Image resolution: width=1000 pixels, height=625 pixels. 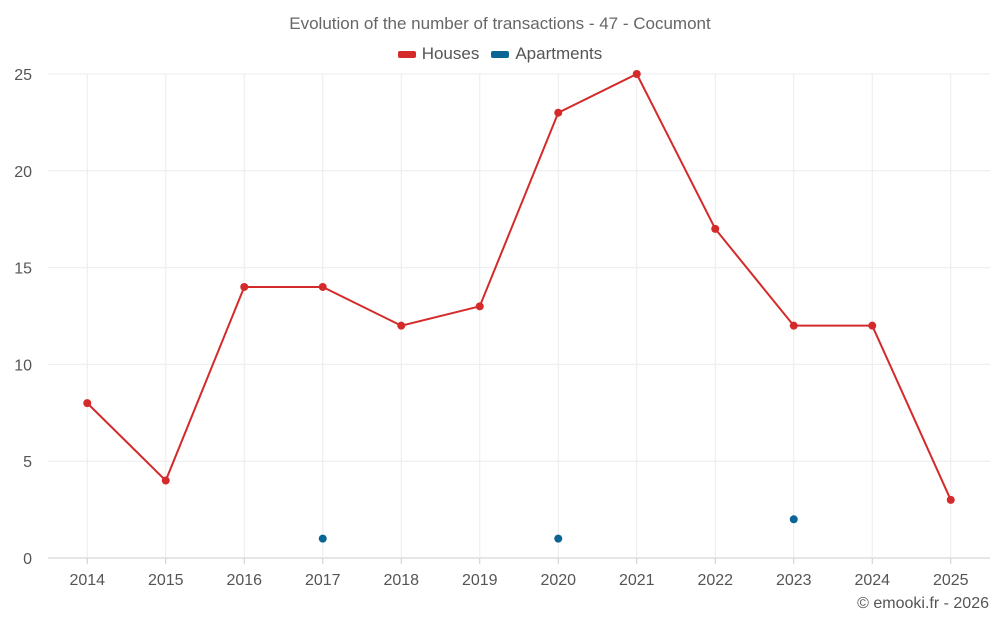 What do you see at coordinates (23, 269) in the screenshot?
I see `y-tick-label-15: 15` at bounding box center [23, 269].